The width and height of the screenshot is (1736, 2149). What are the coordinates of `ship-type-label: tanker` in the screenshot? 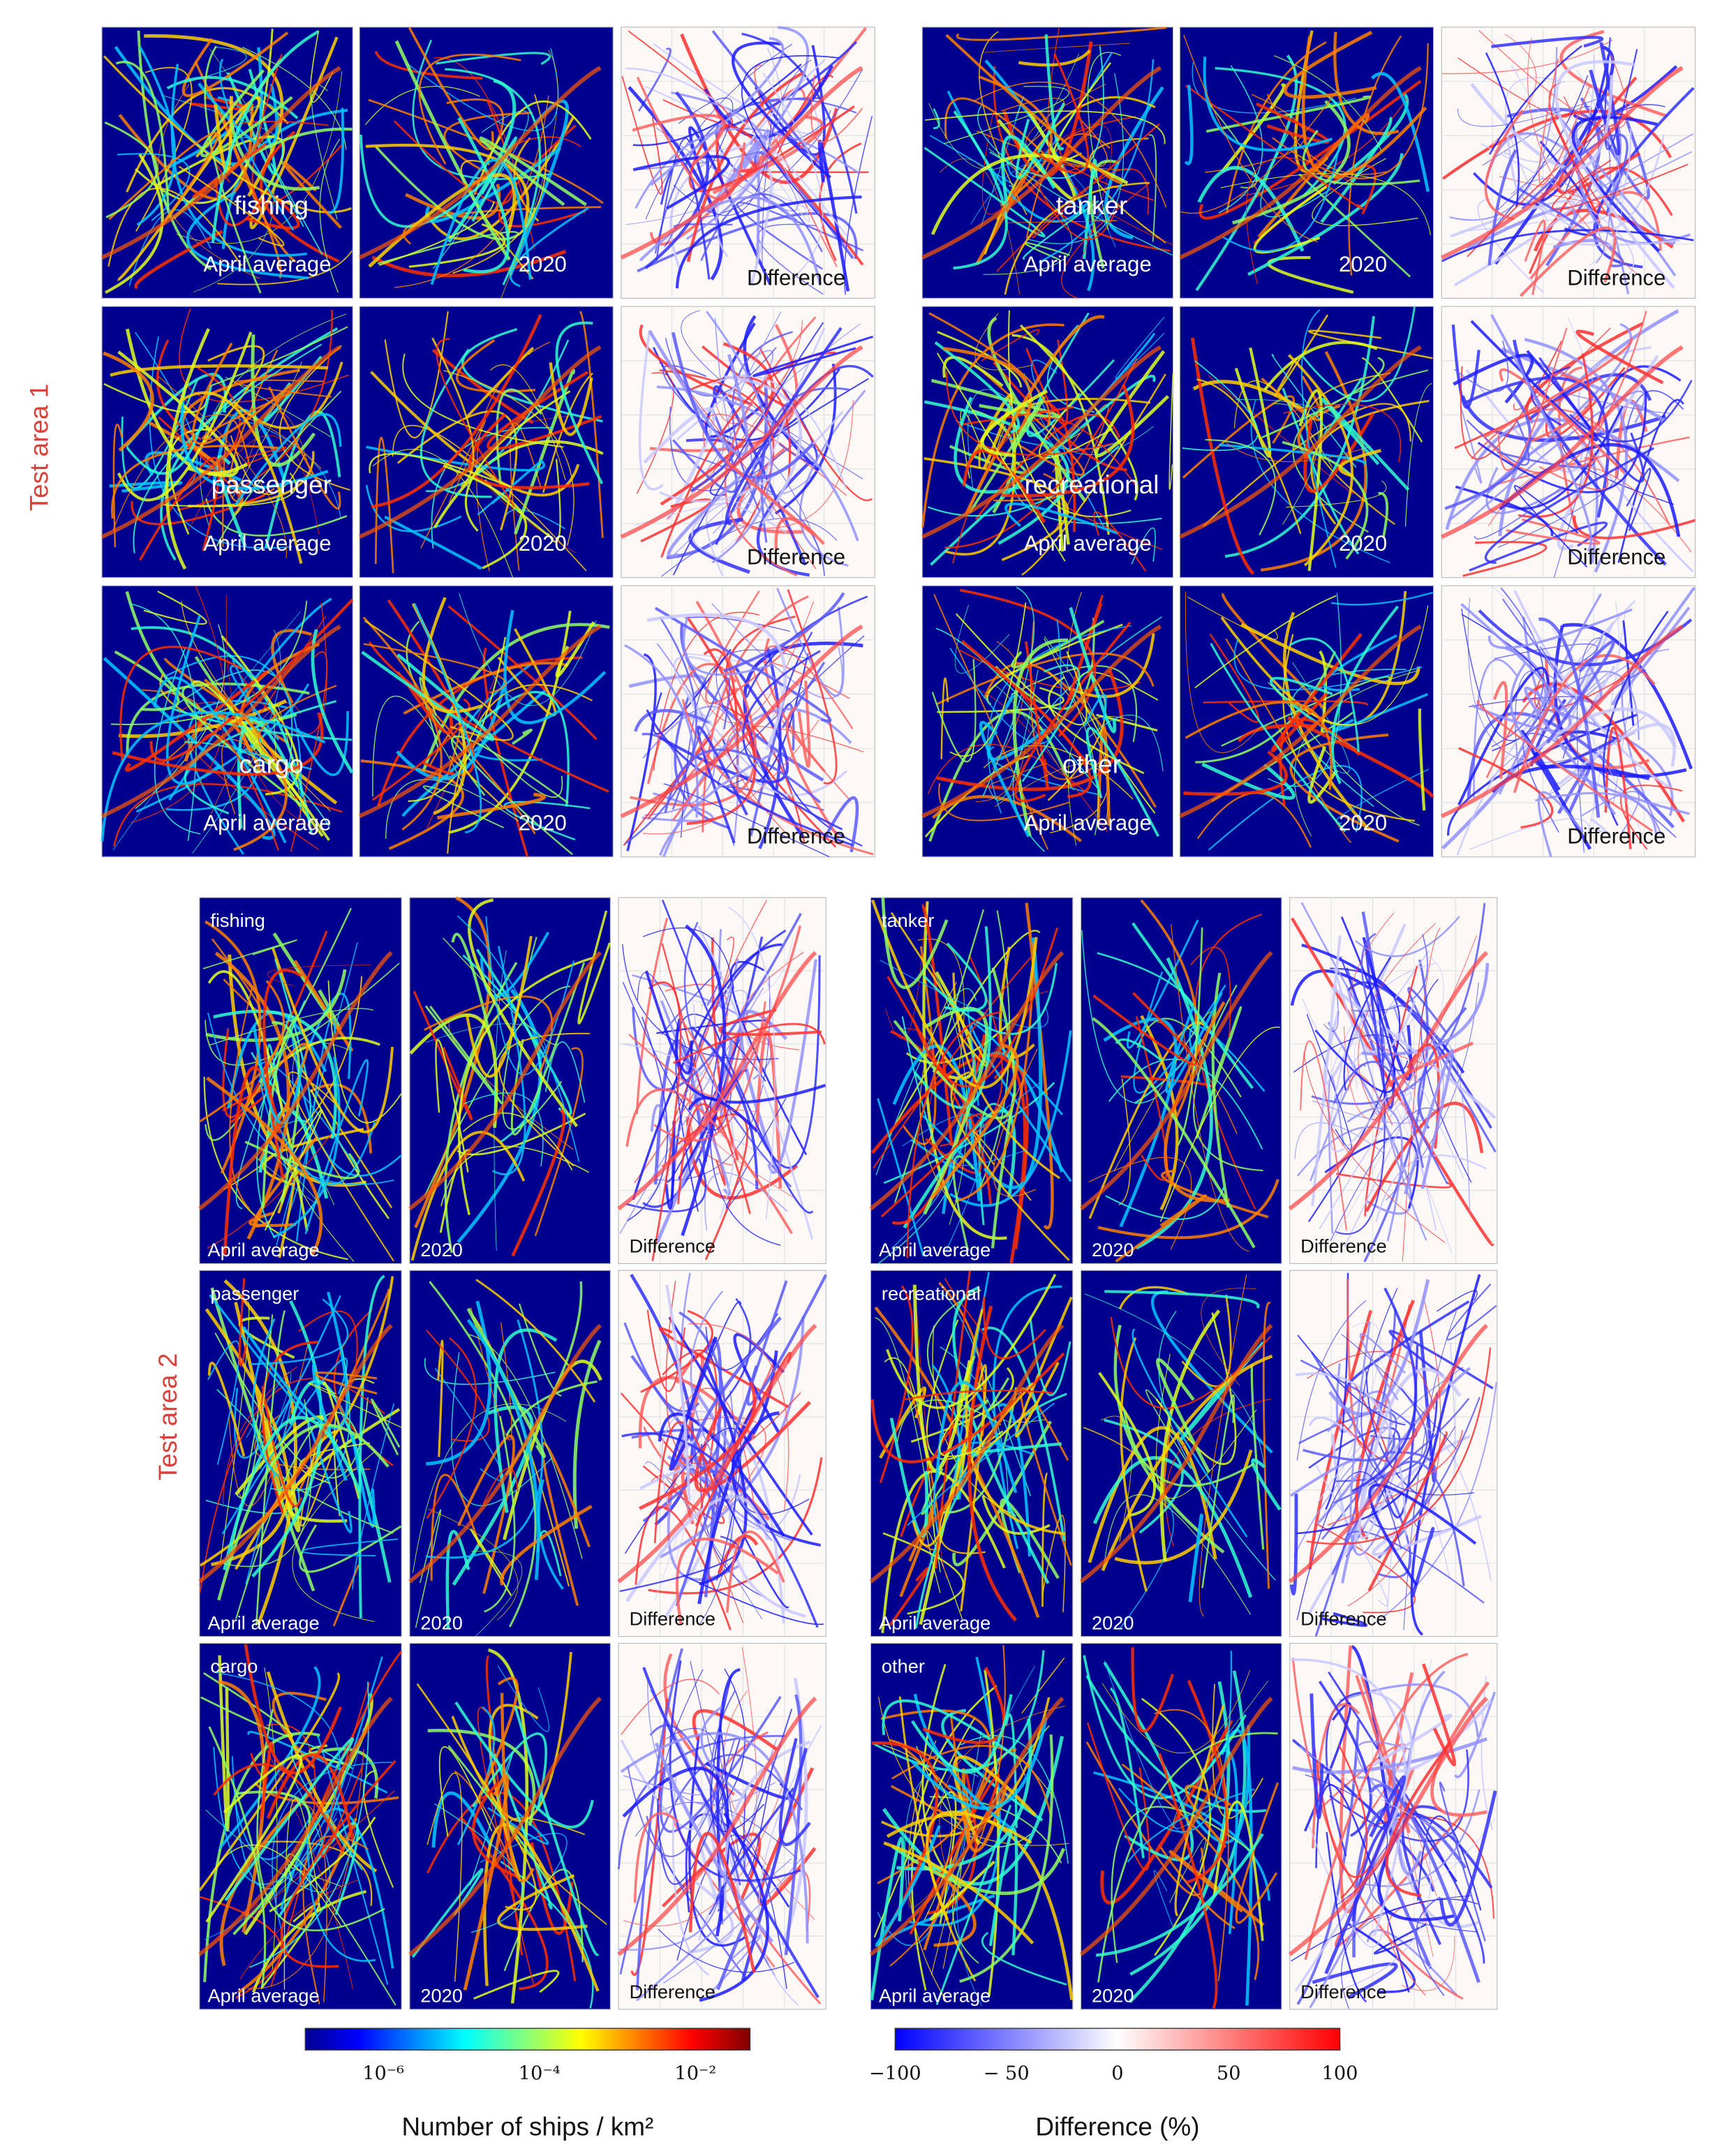 It's located at (908, 920).